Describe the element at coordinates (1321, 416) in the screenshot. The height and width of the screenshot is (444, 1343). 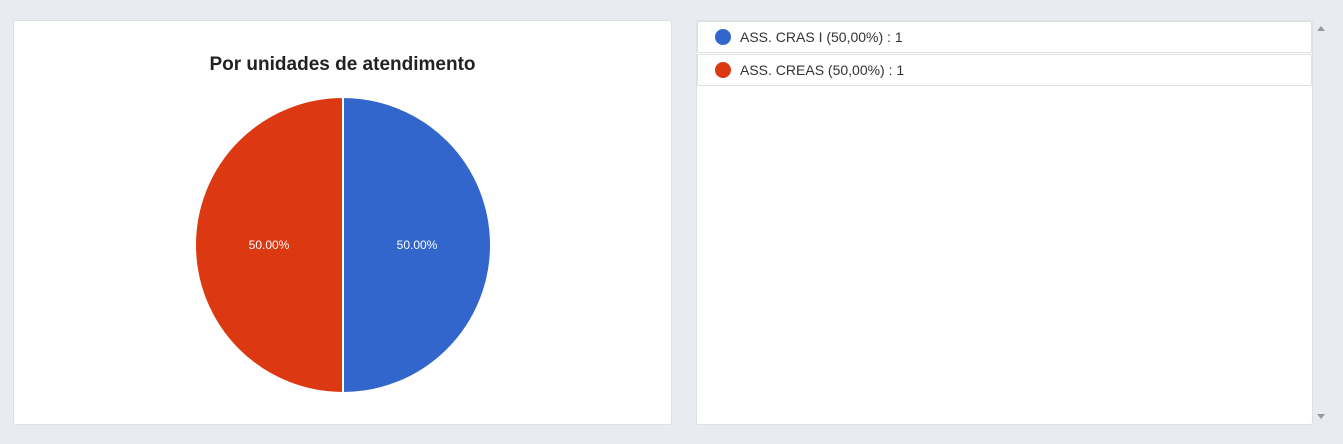
I see `scroll-down-arrow-icon` at that location.